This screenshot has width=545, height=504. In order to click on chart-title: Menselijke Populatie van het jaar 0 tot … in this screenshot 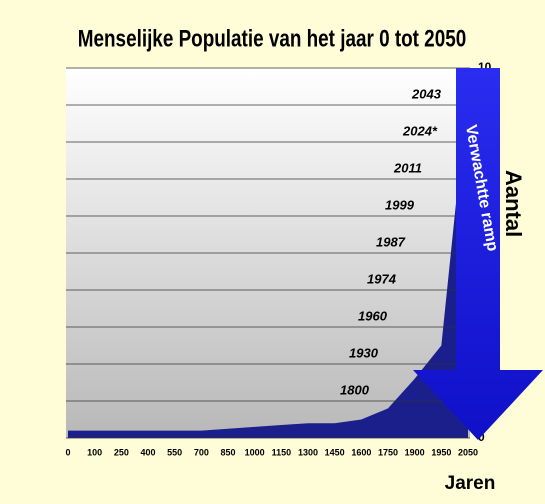, I will do `click(272, 38)`.